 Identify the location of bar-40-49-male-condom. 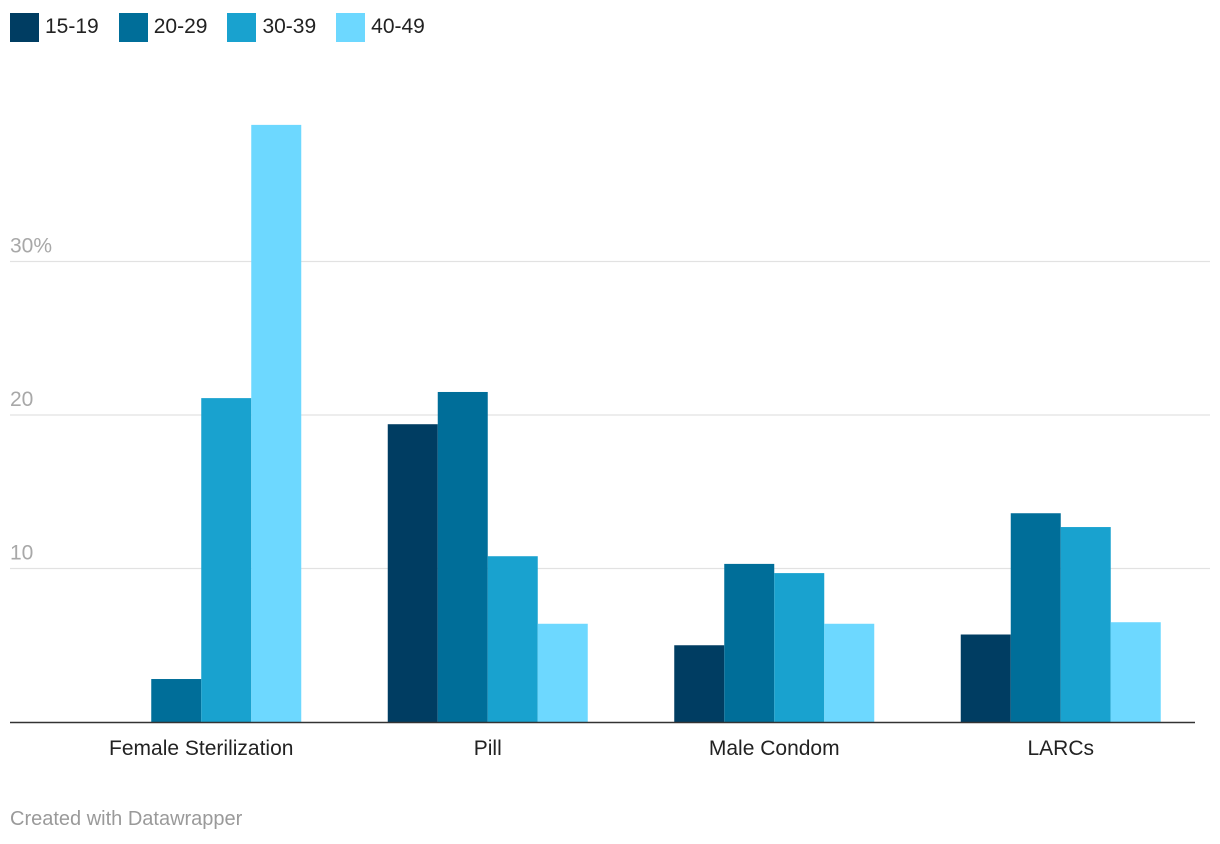
(849, 672).